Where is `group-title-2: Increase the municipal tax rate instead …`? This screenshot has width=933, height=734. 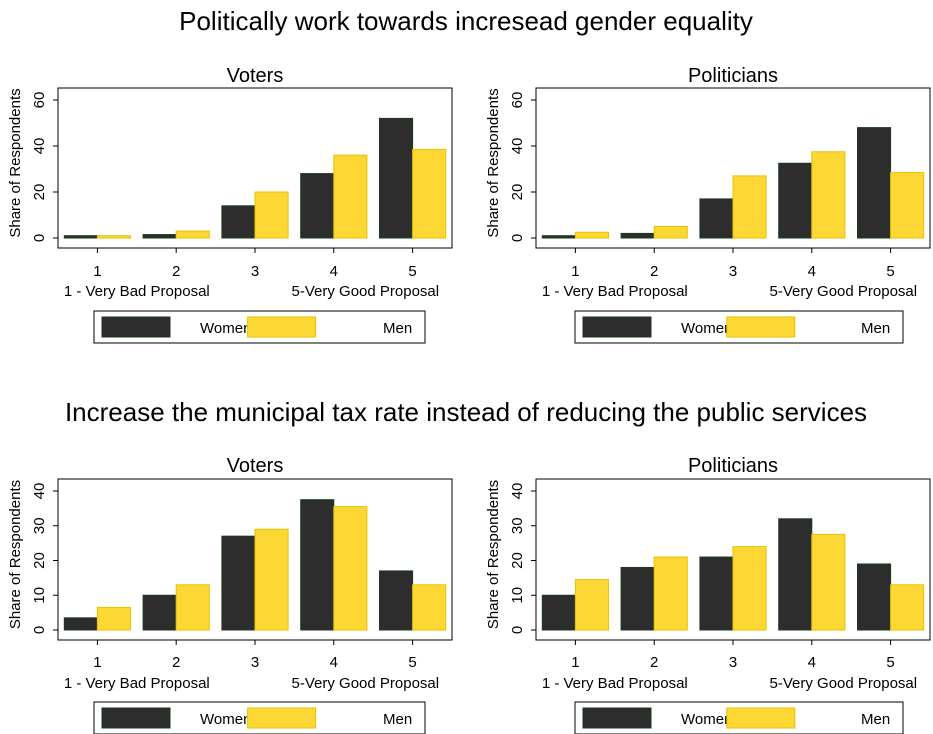
group-title-2: Increase the municipal tax rate instead … is located at coordinates (466, 412).